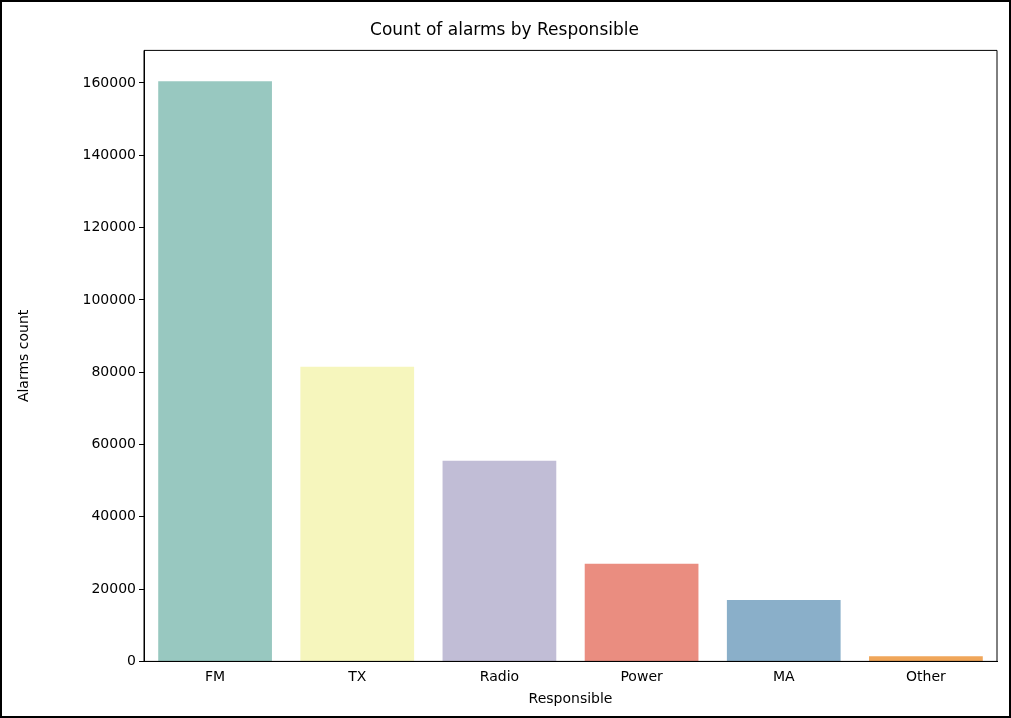 Image resolution: width=1011 pixels, height=718 pixels. What do you see at coordinates (131, 660) in the screenshot?
I see `y-tick-label: 0` at bounding box center [131, 660].